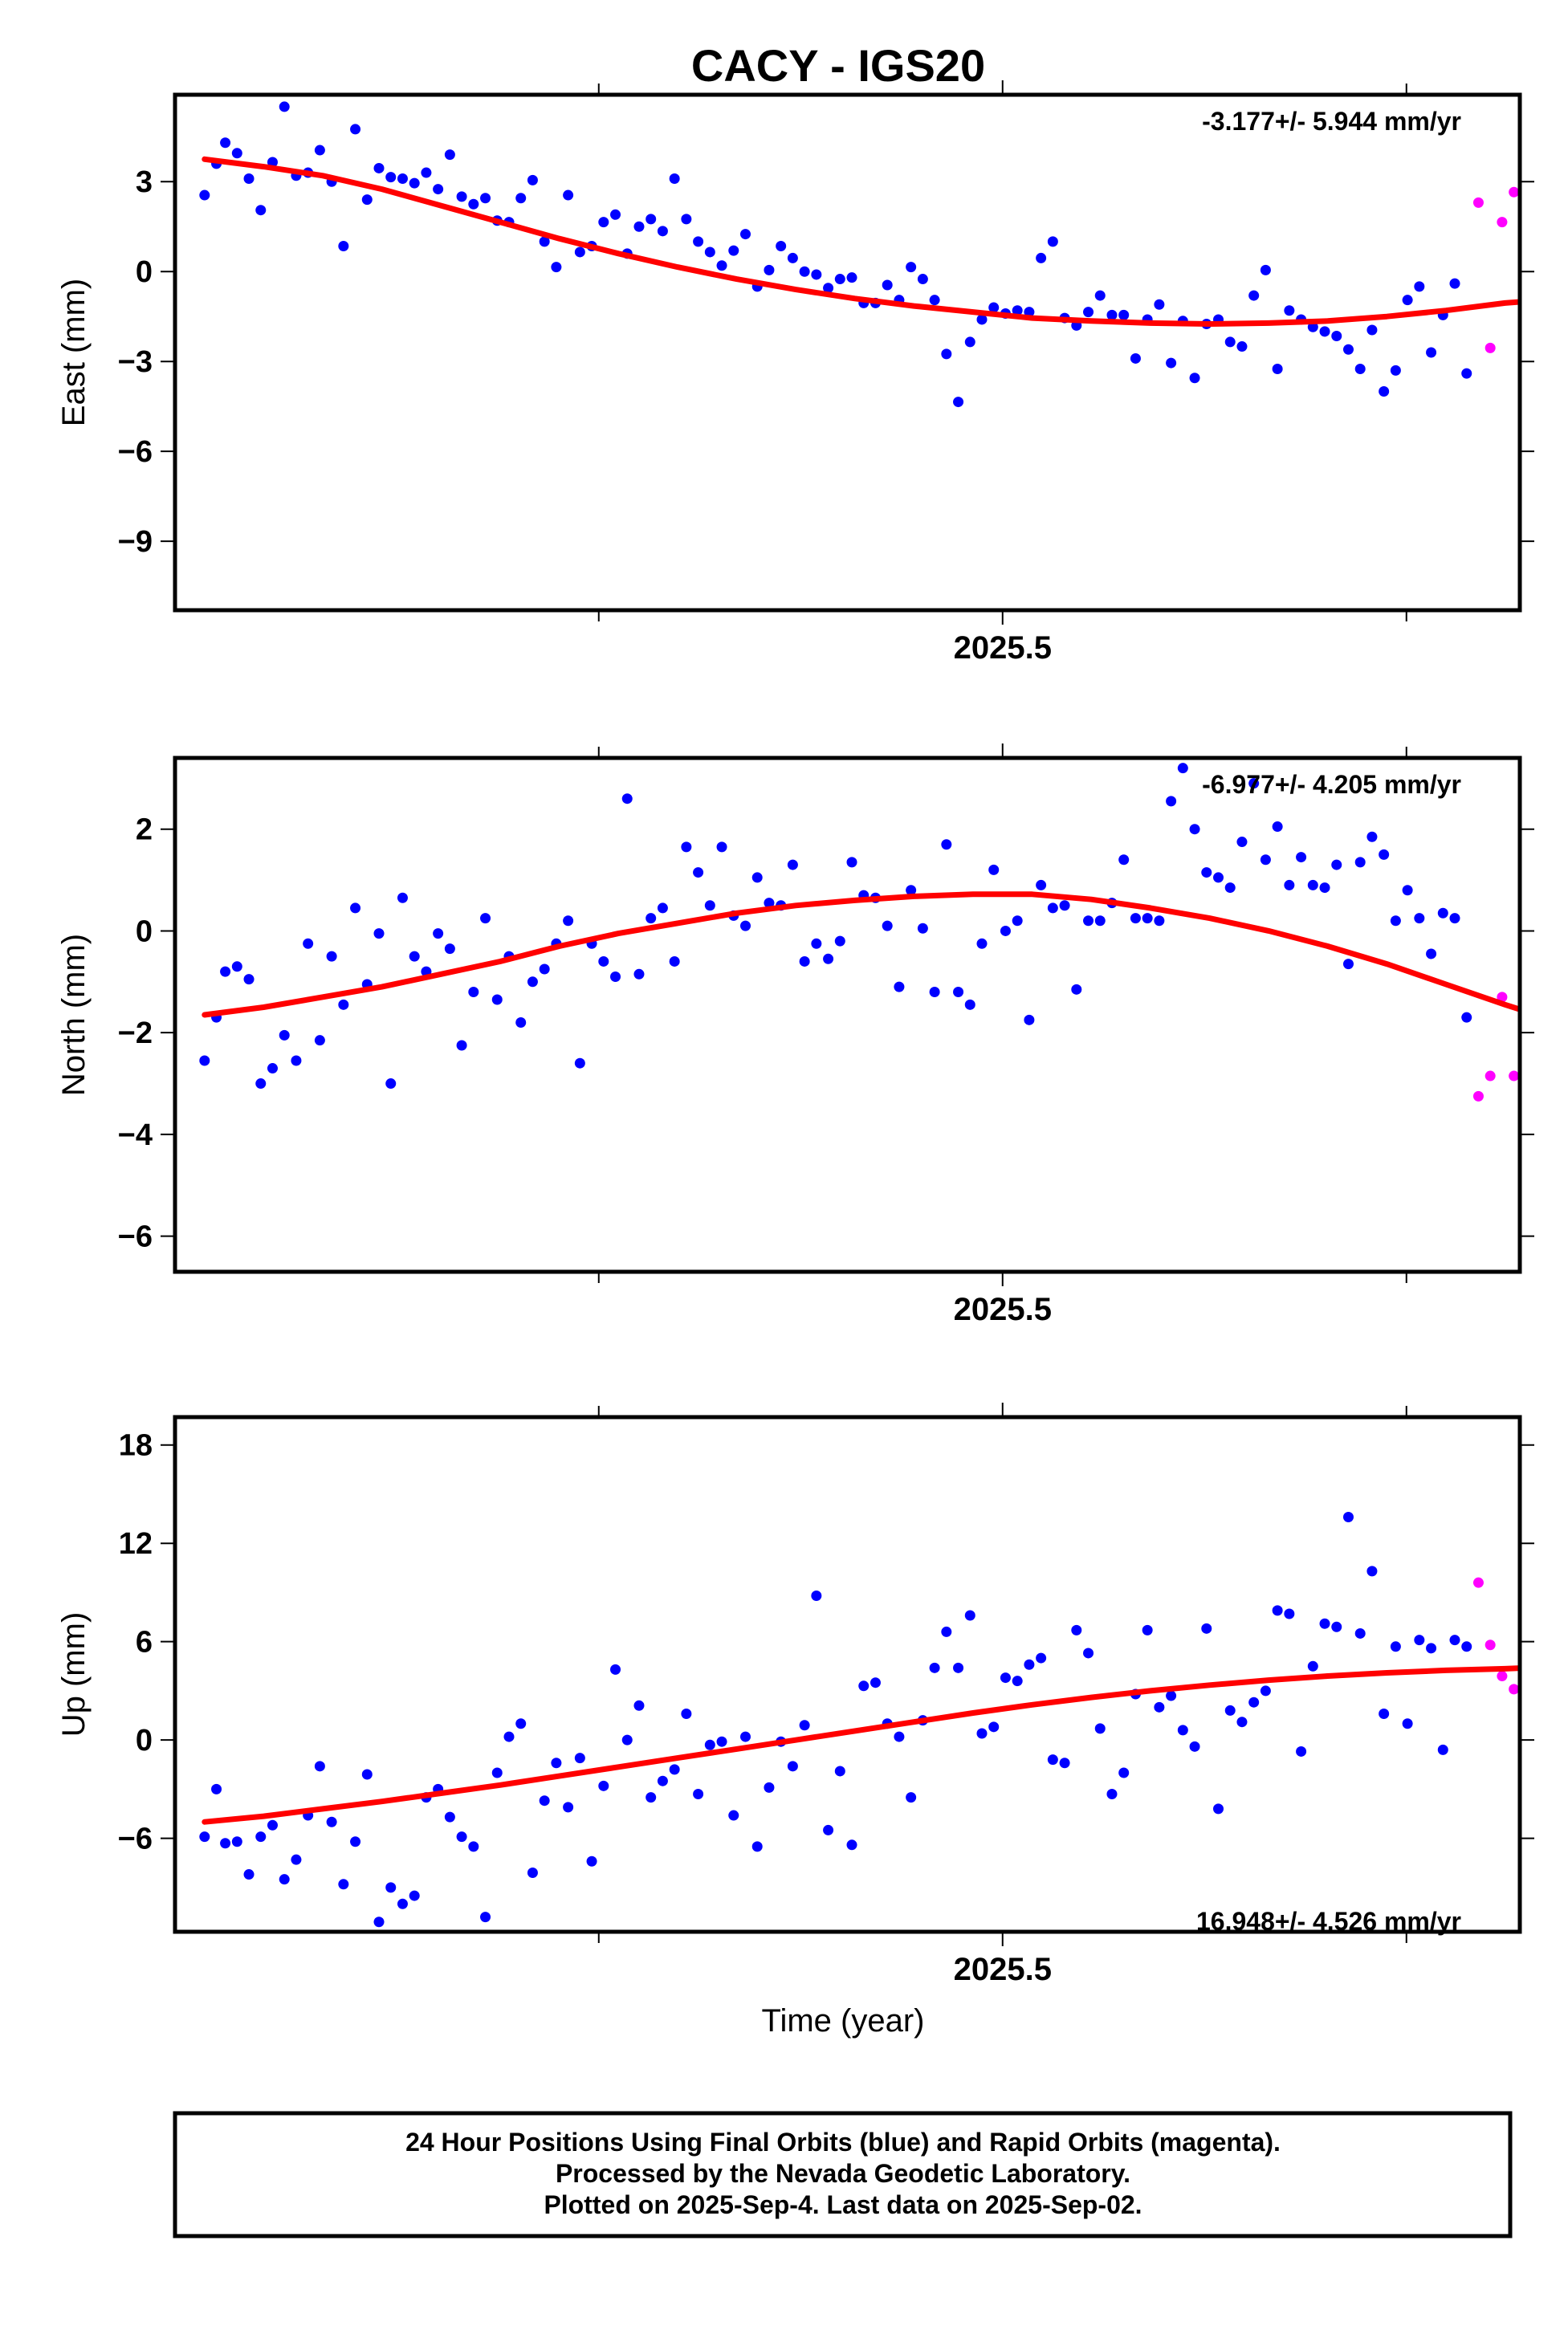 The height and width of the screenshot is (2330, 1568). What do you see at coordinates (1331, 784) in the screenshot?
I see `rate-label: -6.977+/- 4.205 mm/yr` at bounding box center [1331, 784].